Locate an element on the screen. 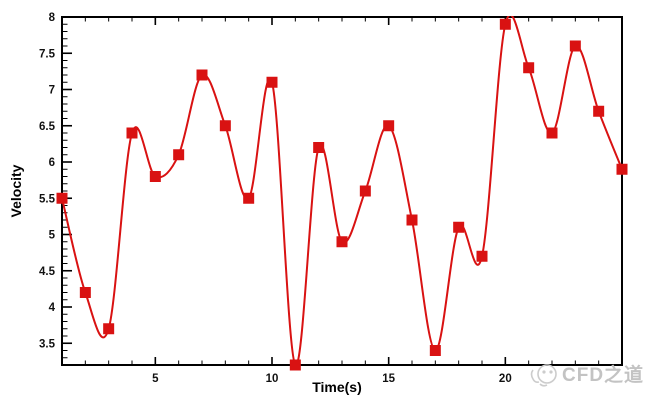 Image resolution: width=649 pixels, height=405 pixels. y-tick-label: 6.5 is located at coordinates (47, 127).